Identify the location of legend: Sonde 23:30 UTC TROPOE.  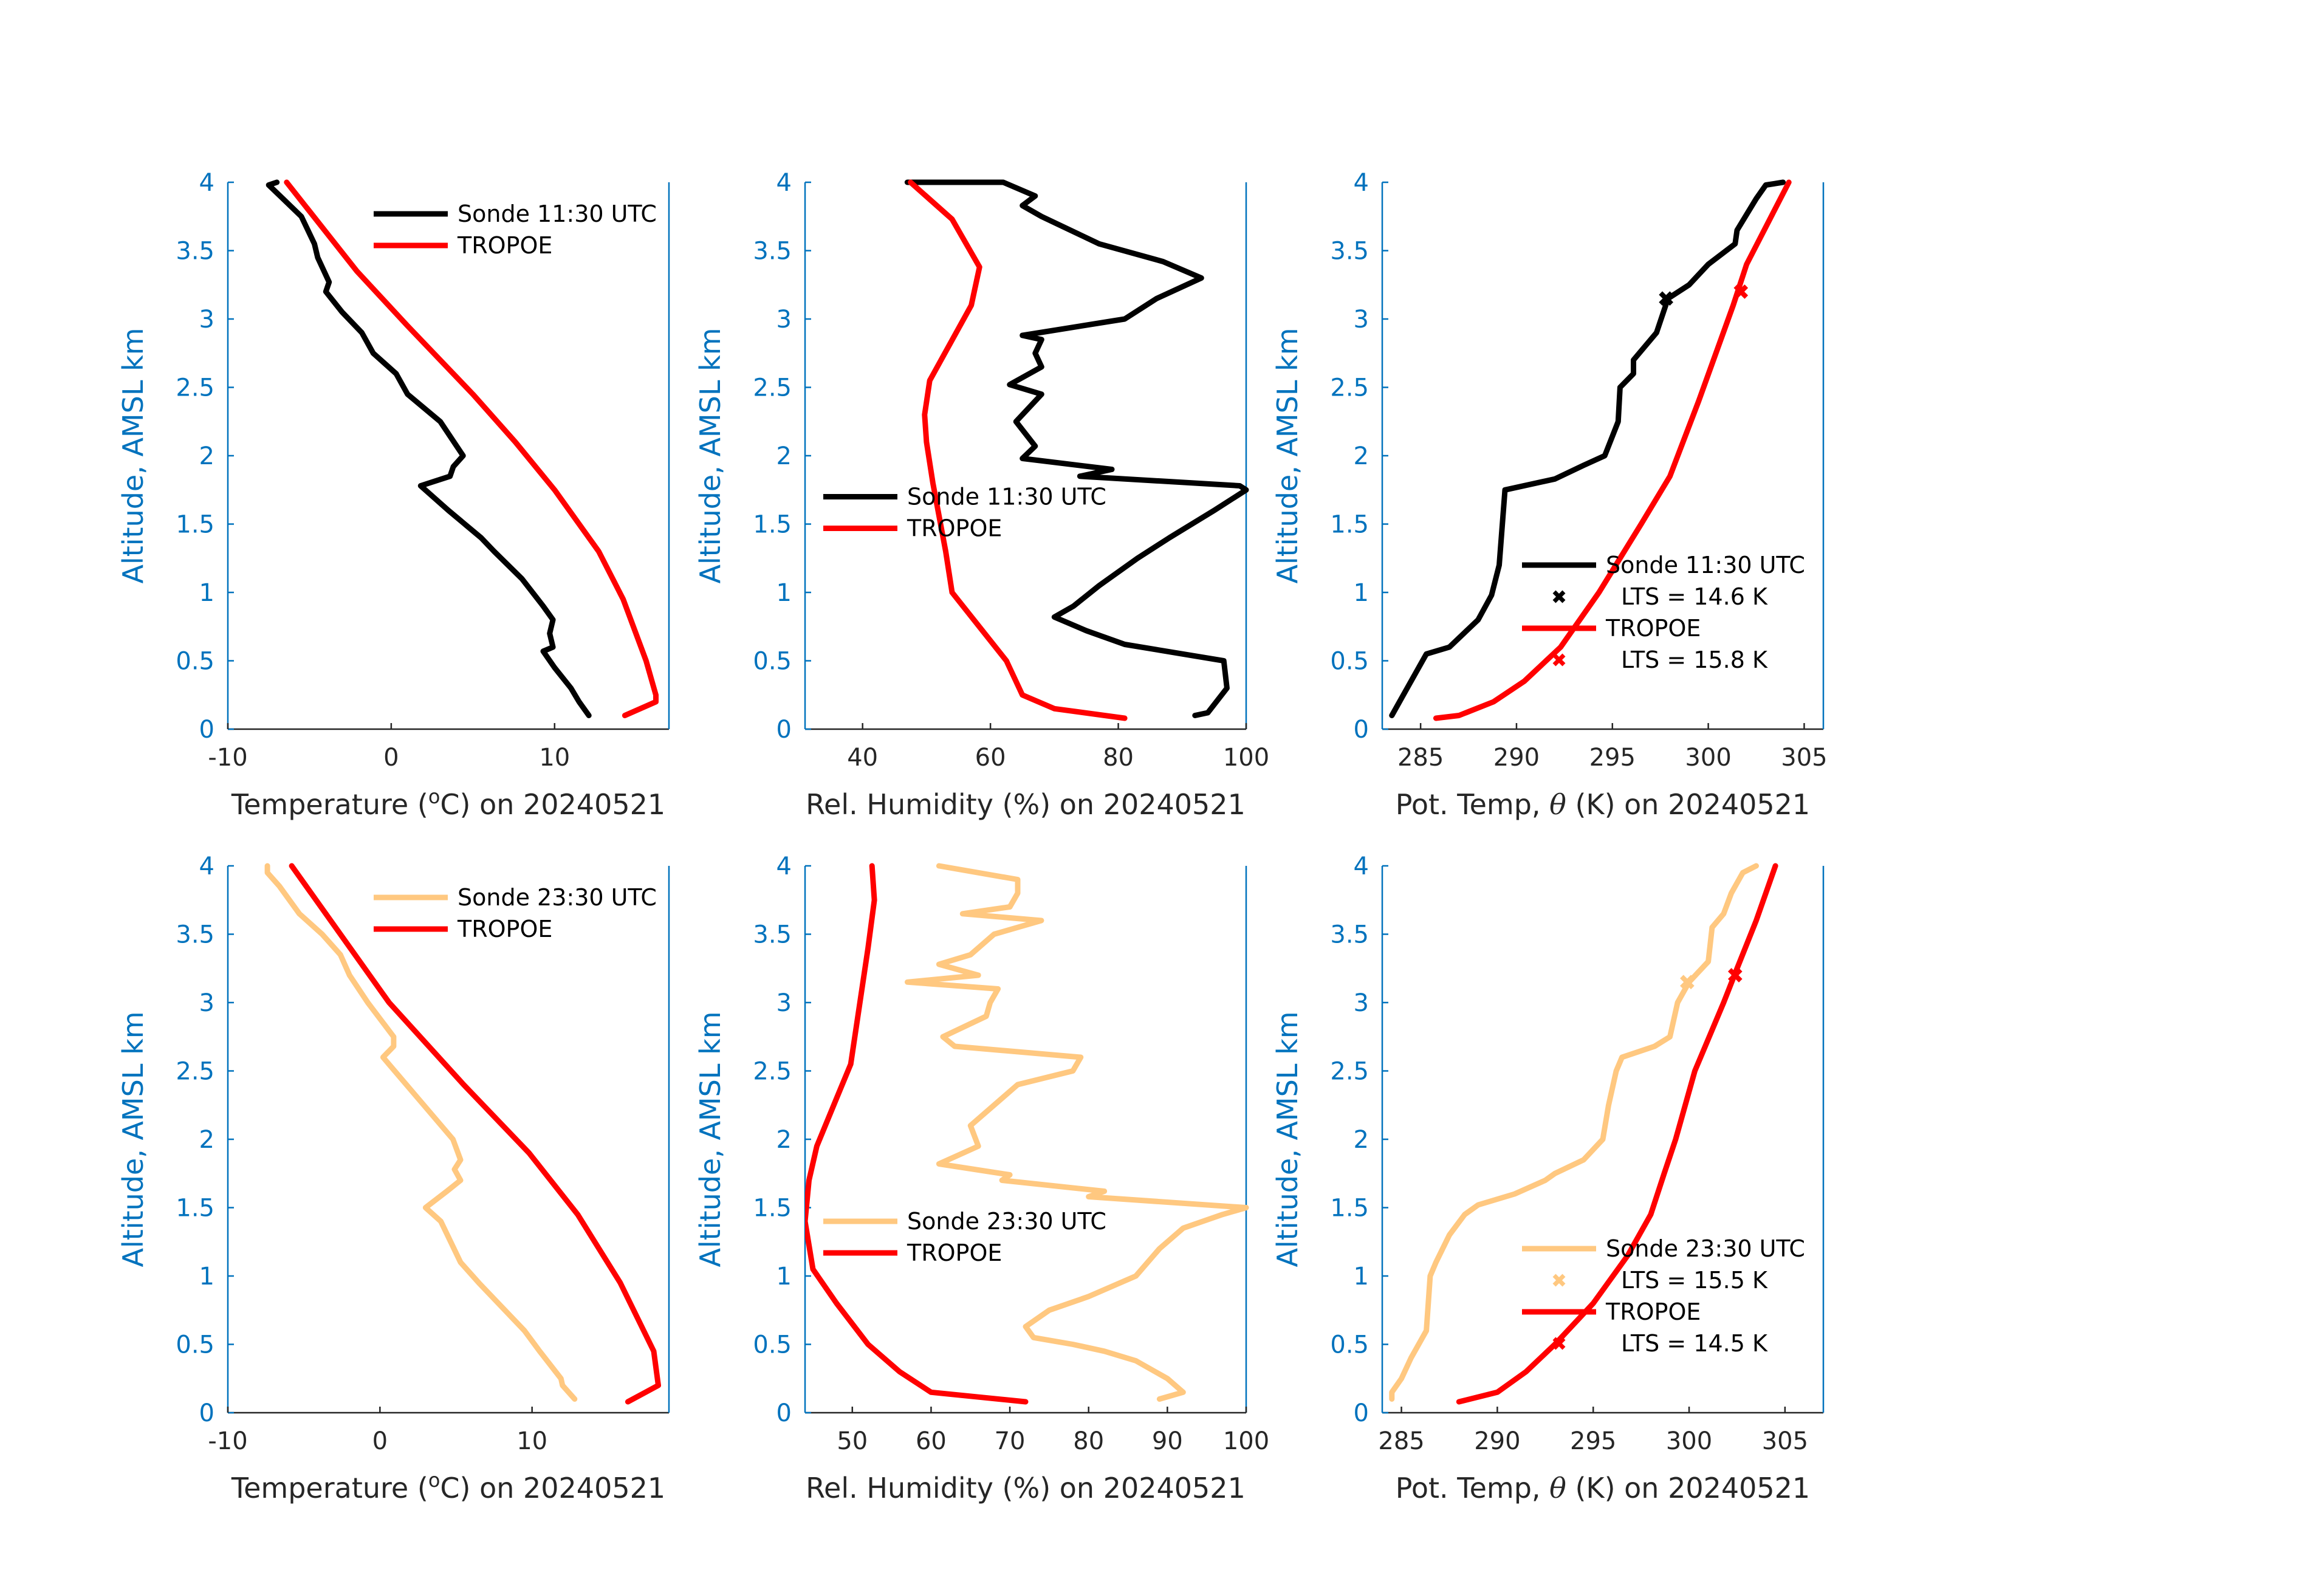
(515, 913).